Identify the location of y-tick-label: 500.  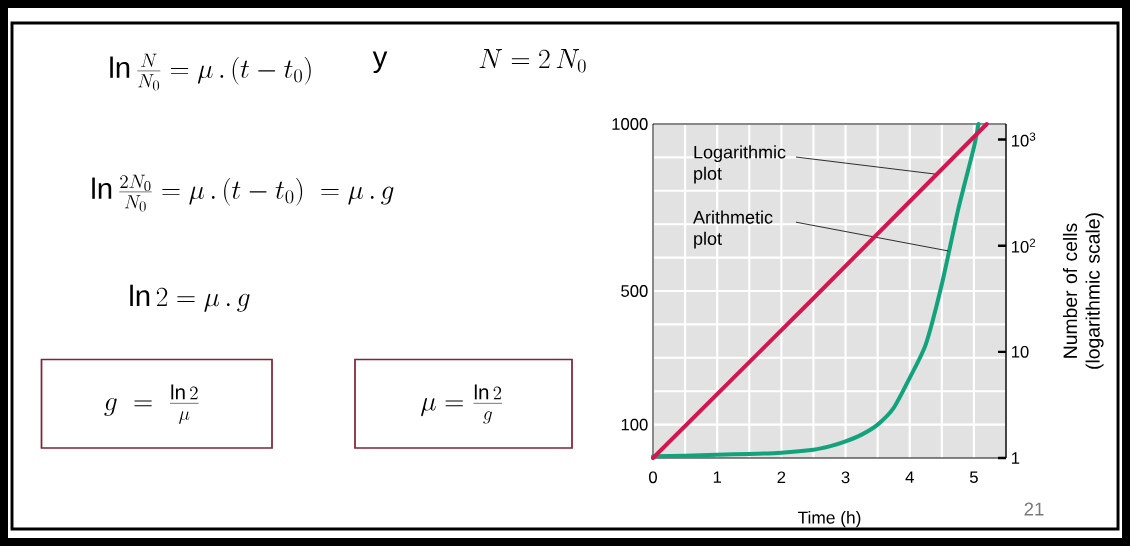
(634, 291).